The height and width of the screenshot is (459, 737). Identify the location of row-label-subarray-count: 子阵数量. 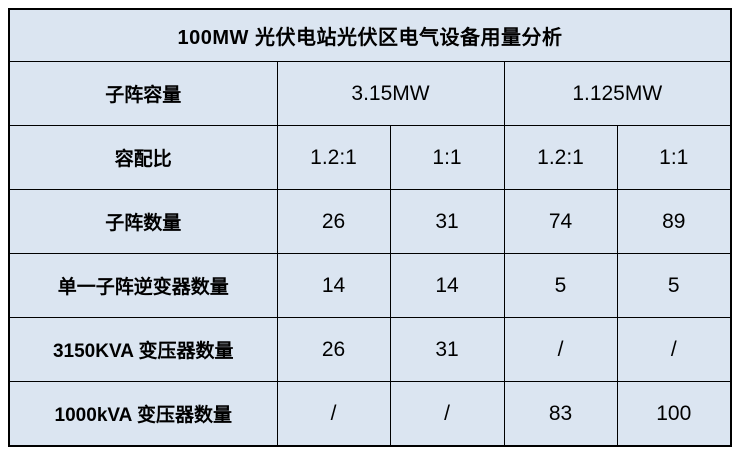
(143, 221).